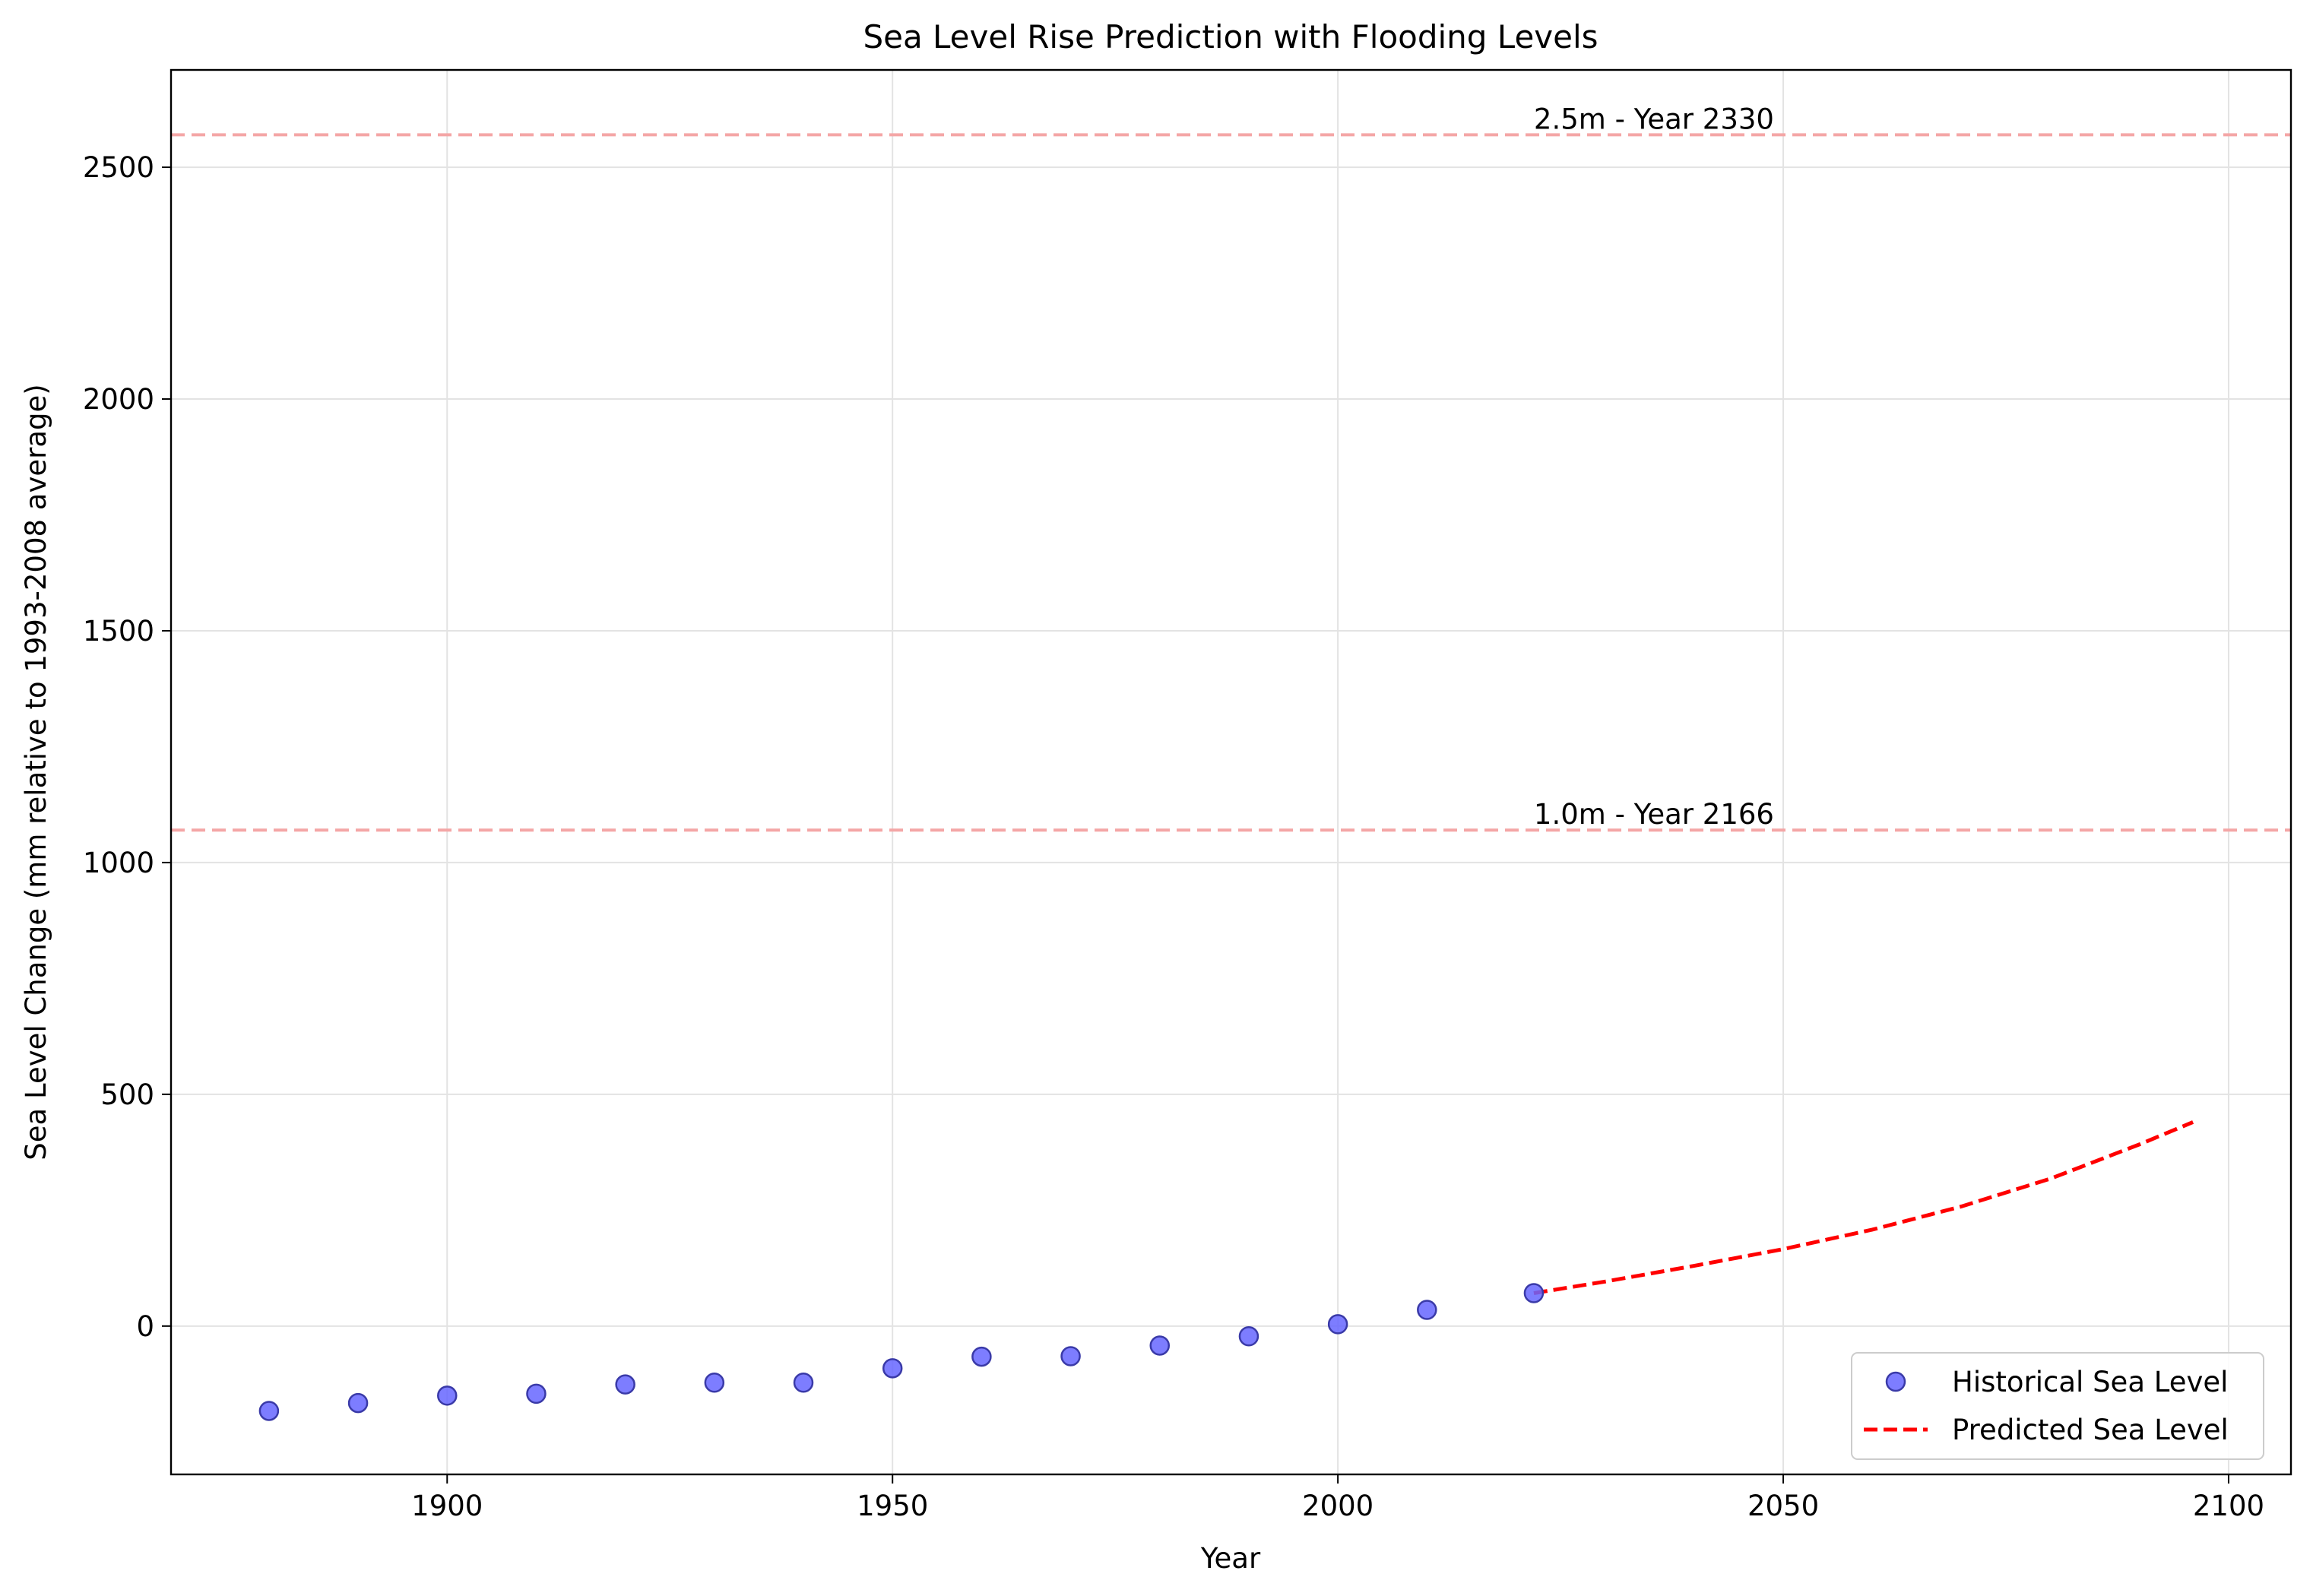 This screenshot has height=1596, width=2313. I want to click on x-tick-label: 2100, so click(2228, 1506).